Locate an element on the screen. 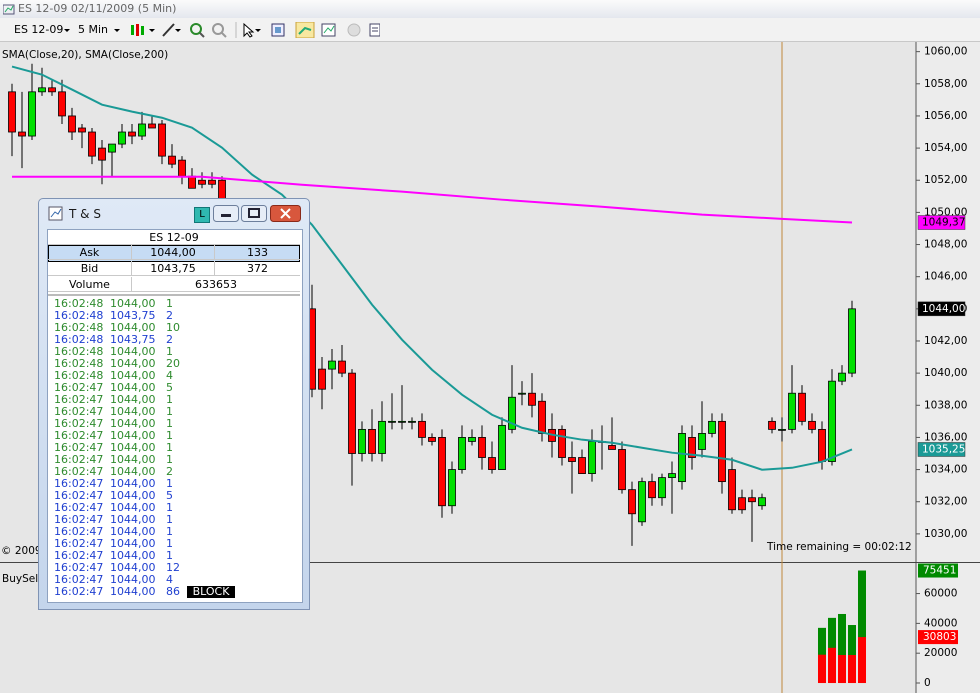  axis-background is located at coordinates (948, 367).